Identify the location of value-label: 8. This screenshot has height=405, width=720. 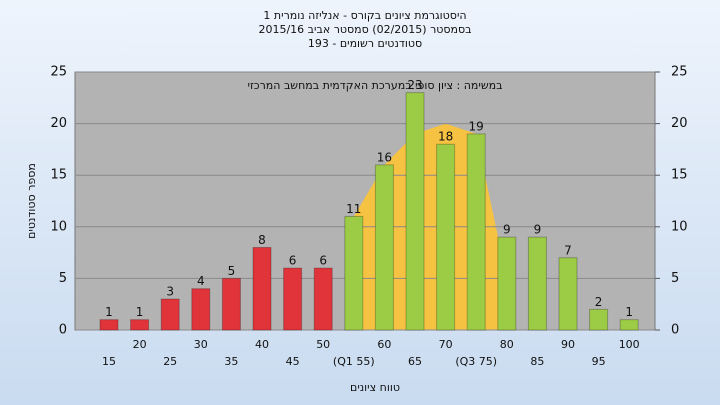
(262, 240).